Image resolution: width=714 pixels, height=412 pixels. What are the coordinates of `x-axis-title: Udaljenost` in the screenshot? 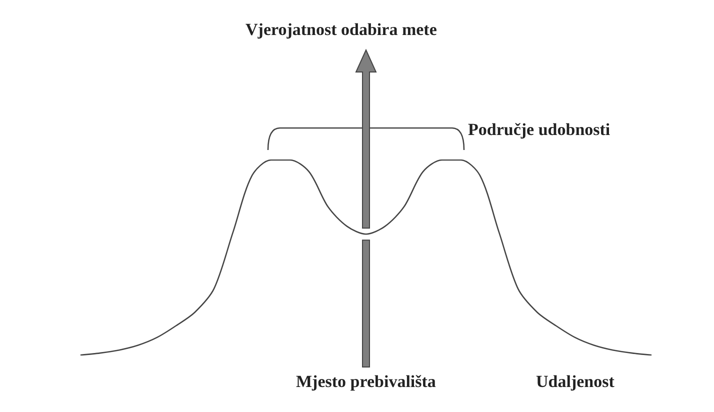 It's located at (575, 382).